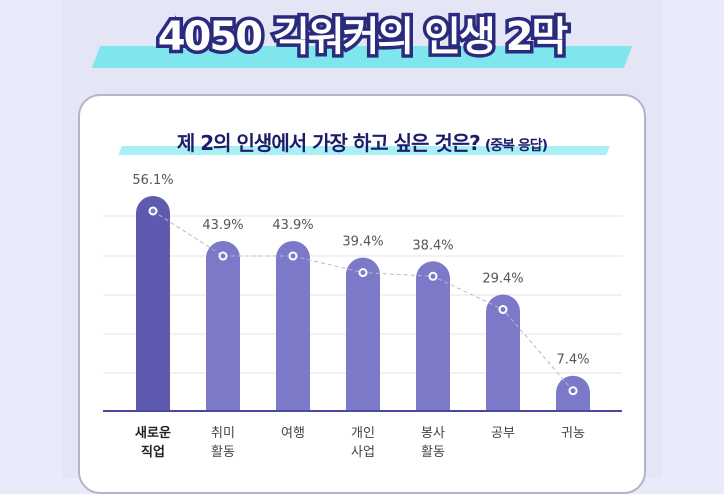  I want to click on category-label: 새로운, so click(153, 433).